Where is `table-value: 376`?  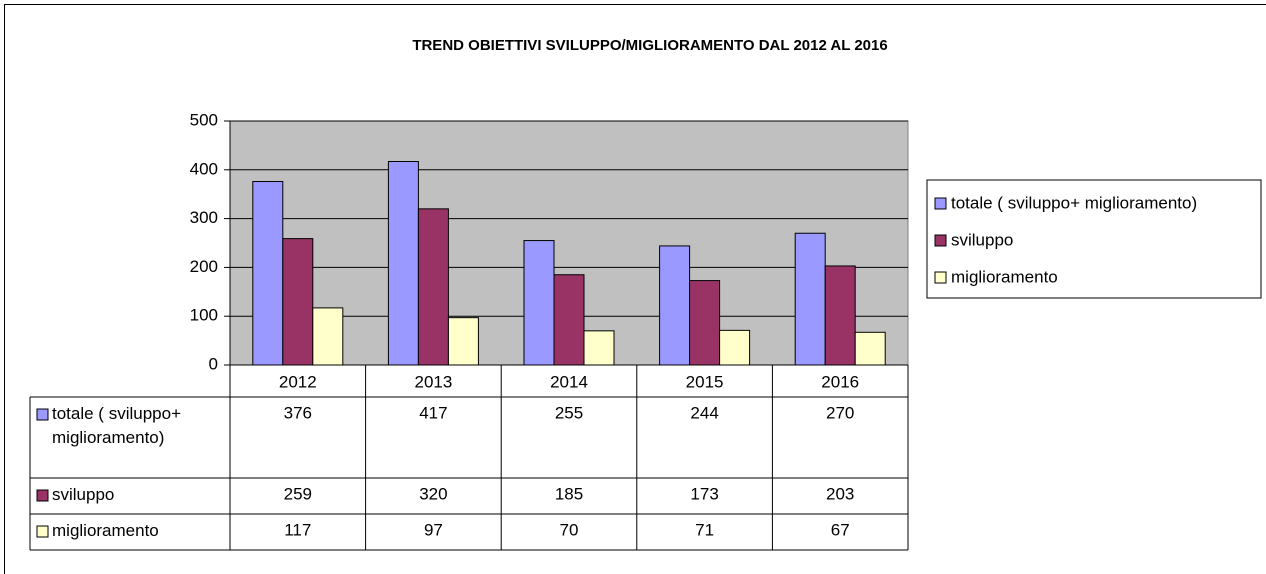 table-value: 376 is located at coordinates (298, 412).